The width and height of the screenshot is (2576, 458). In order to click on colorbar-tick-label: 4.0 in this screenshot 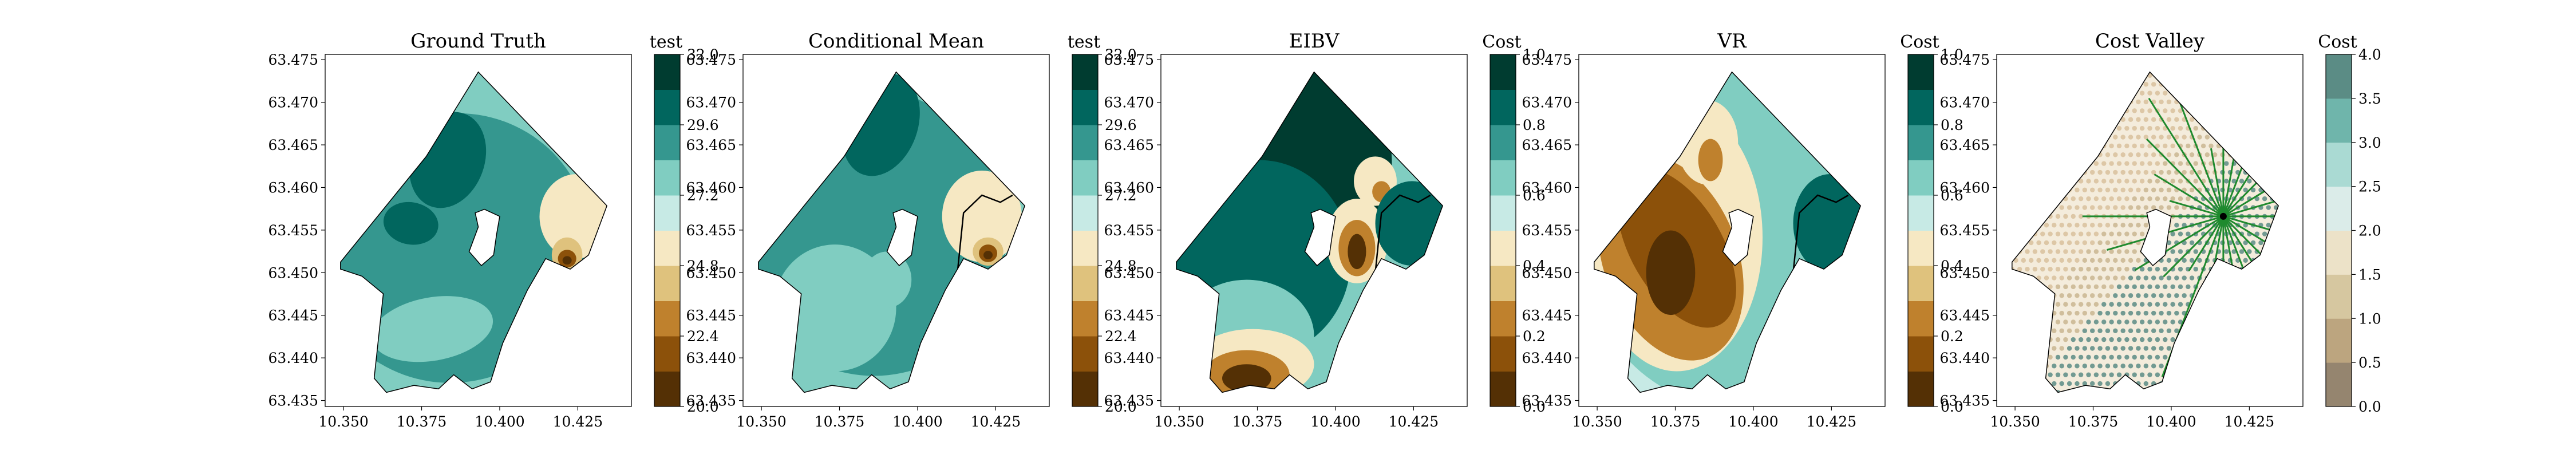, I will do `click(2369, 54)`.